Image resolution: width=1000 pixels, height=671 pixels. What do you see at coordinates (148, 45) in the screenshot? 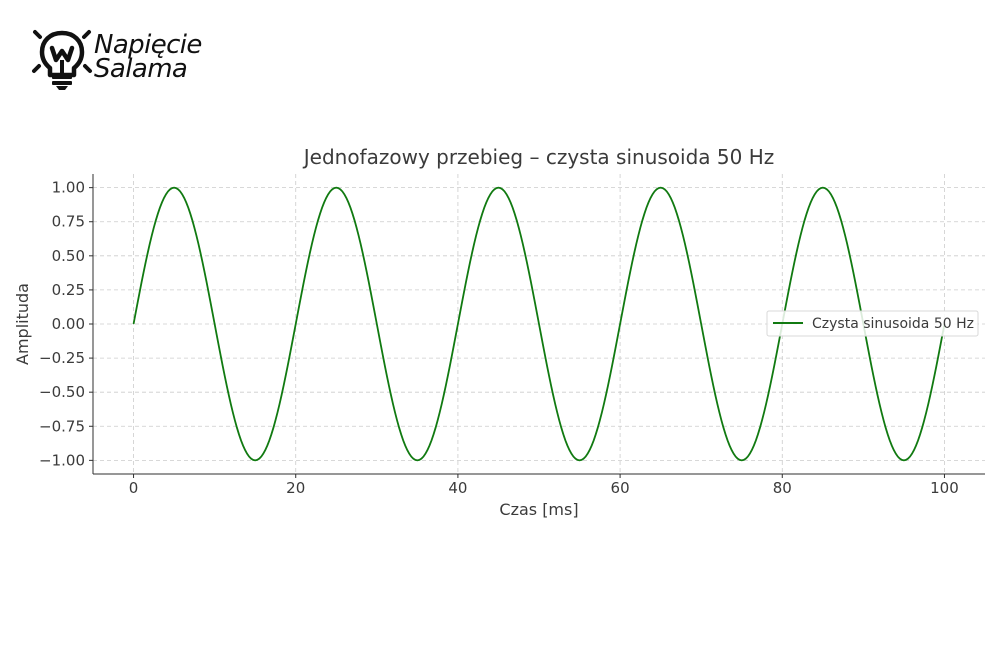
I see `brand-name-line-1: Napięcie` at bounding box center [148, 45].